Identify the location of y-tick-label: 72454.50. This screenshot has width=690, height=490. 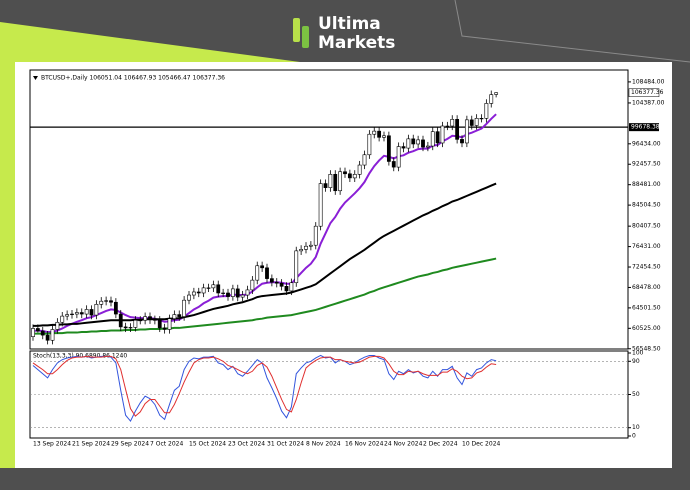
(646, 267).